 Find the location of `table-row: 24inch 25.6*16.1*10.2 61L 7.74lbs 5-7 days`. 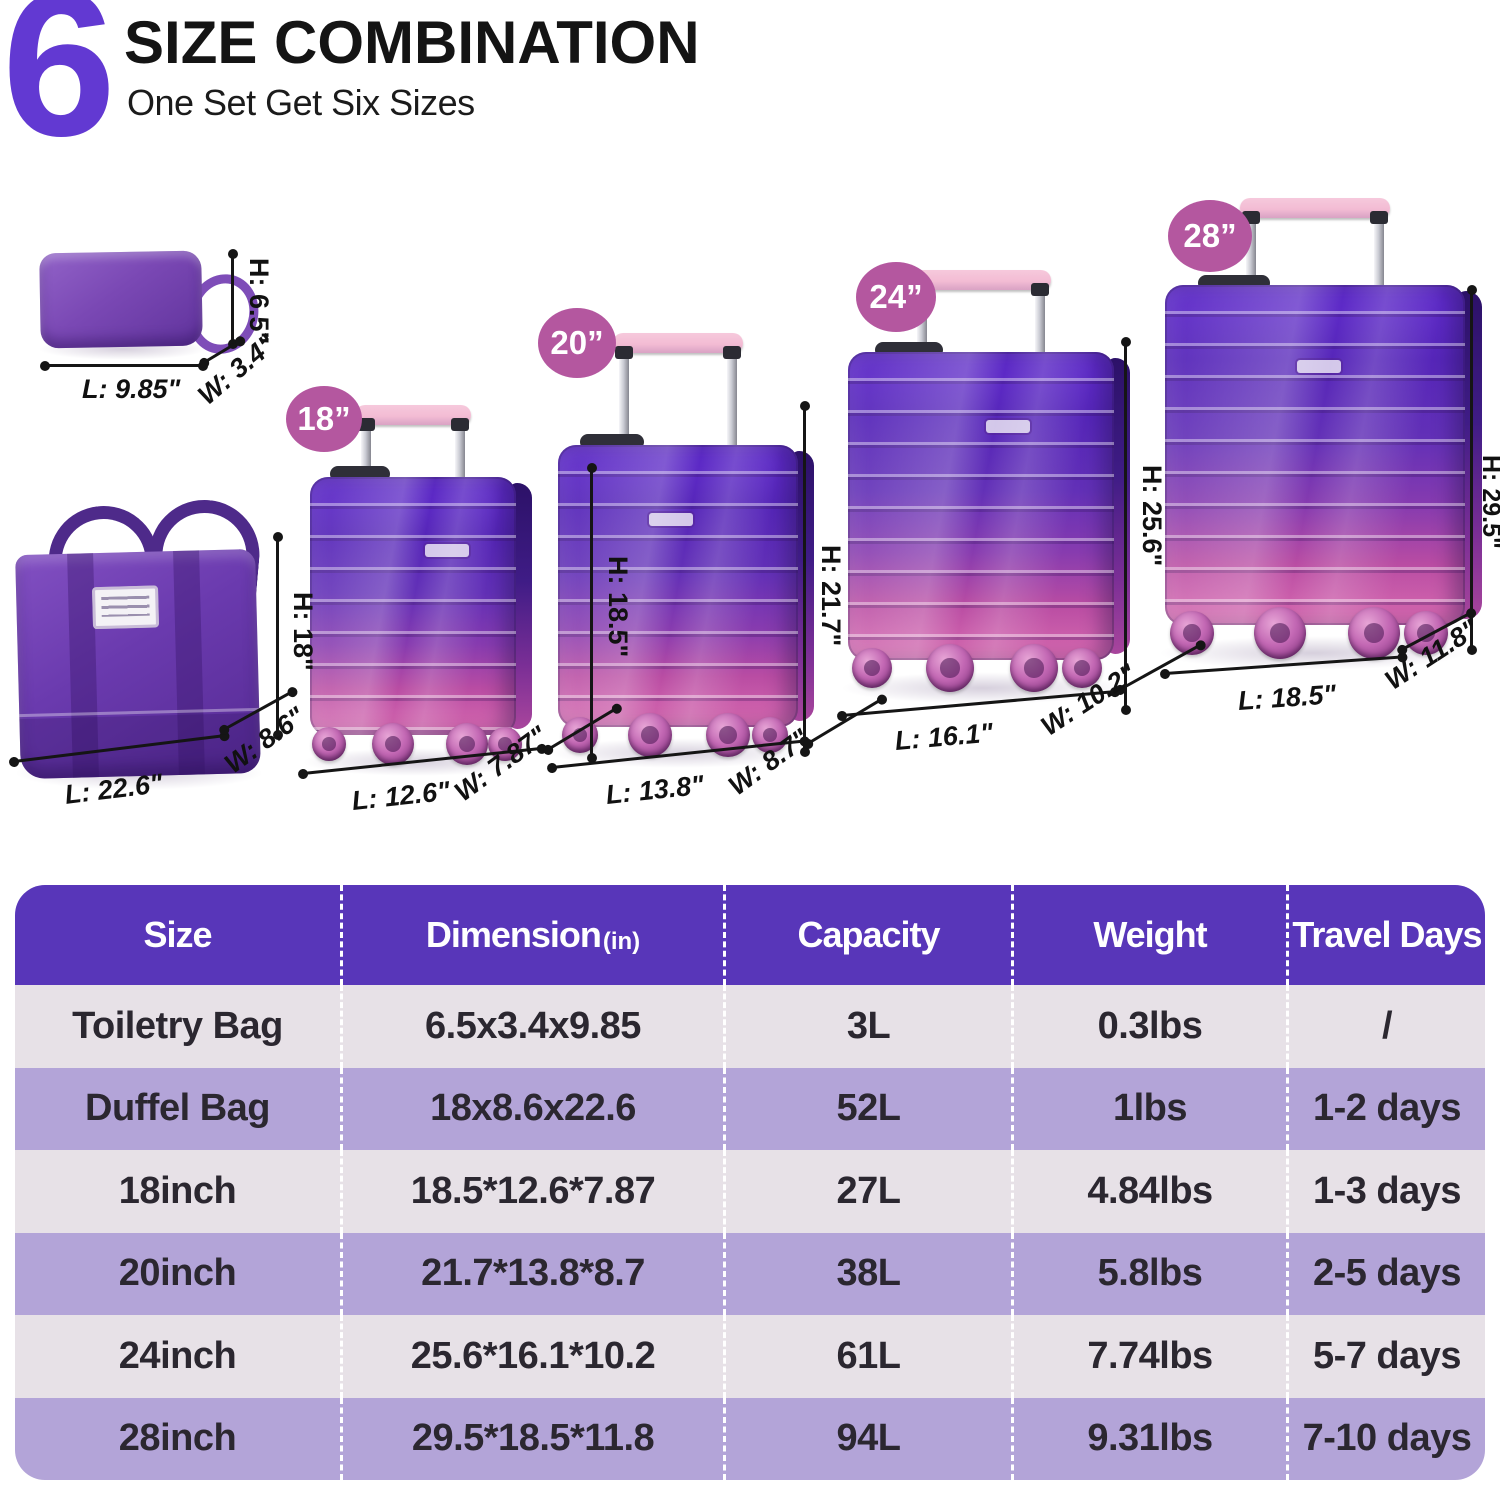

table-row: 24inch 25.6*16.1*10.2 61L 7.74lbs 5-7 days is located at coordinates (750, 1356).